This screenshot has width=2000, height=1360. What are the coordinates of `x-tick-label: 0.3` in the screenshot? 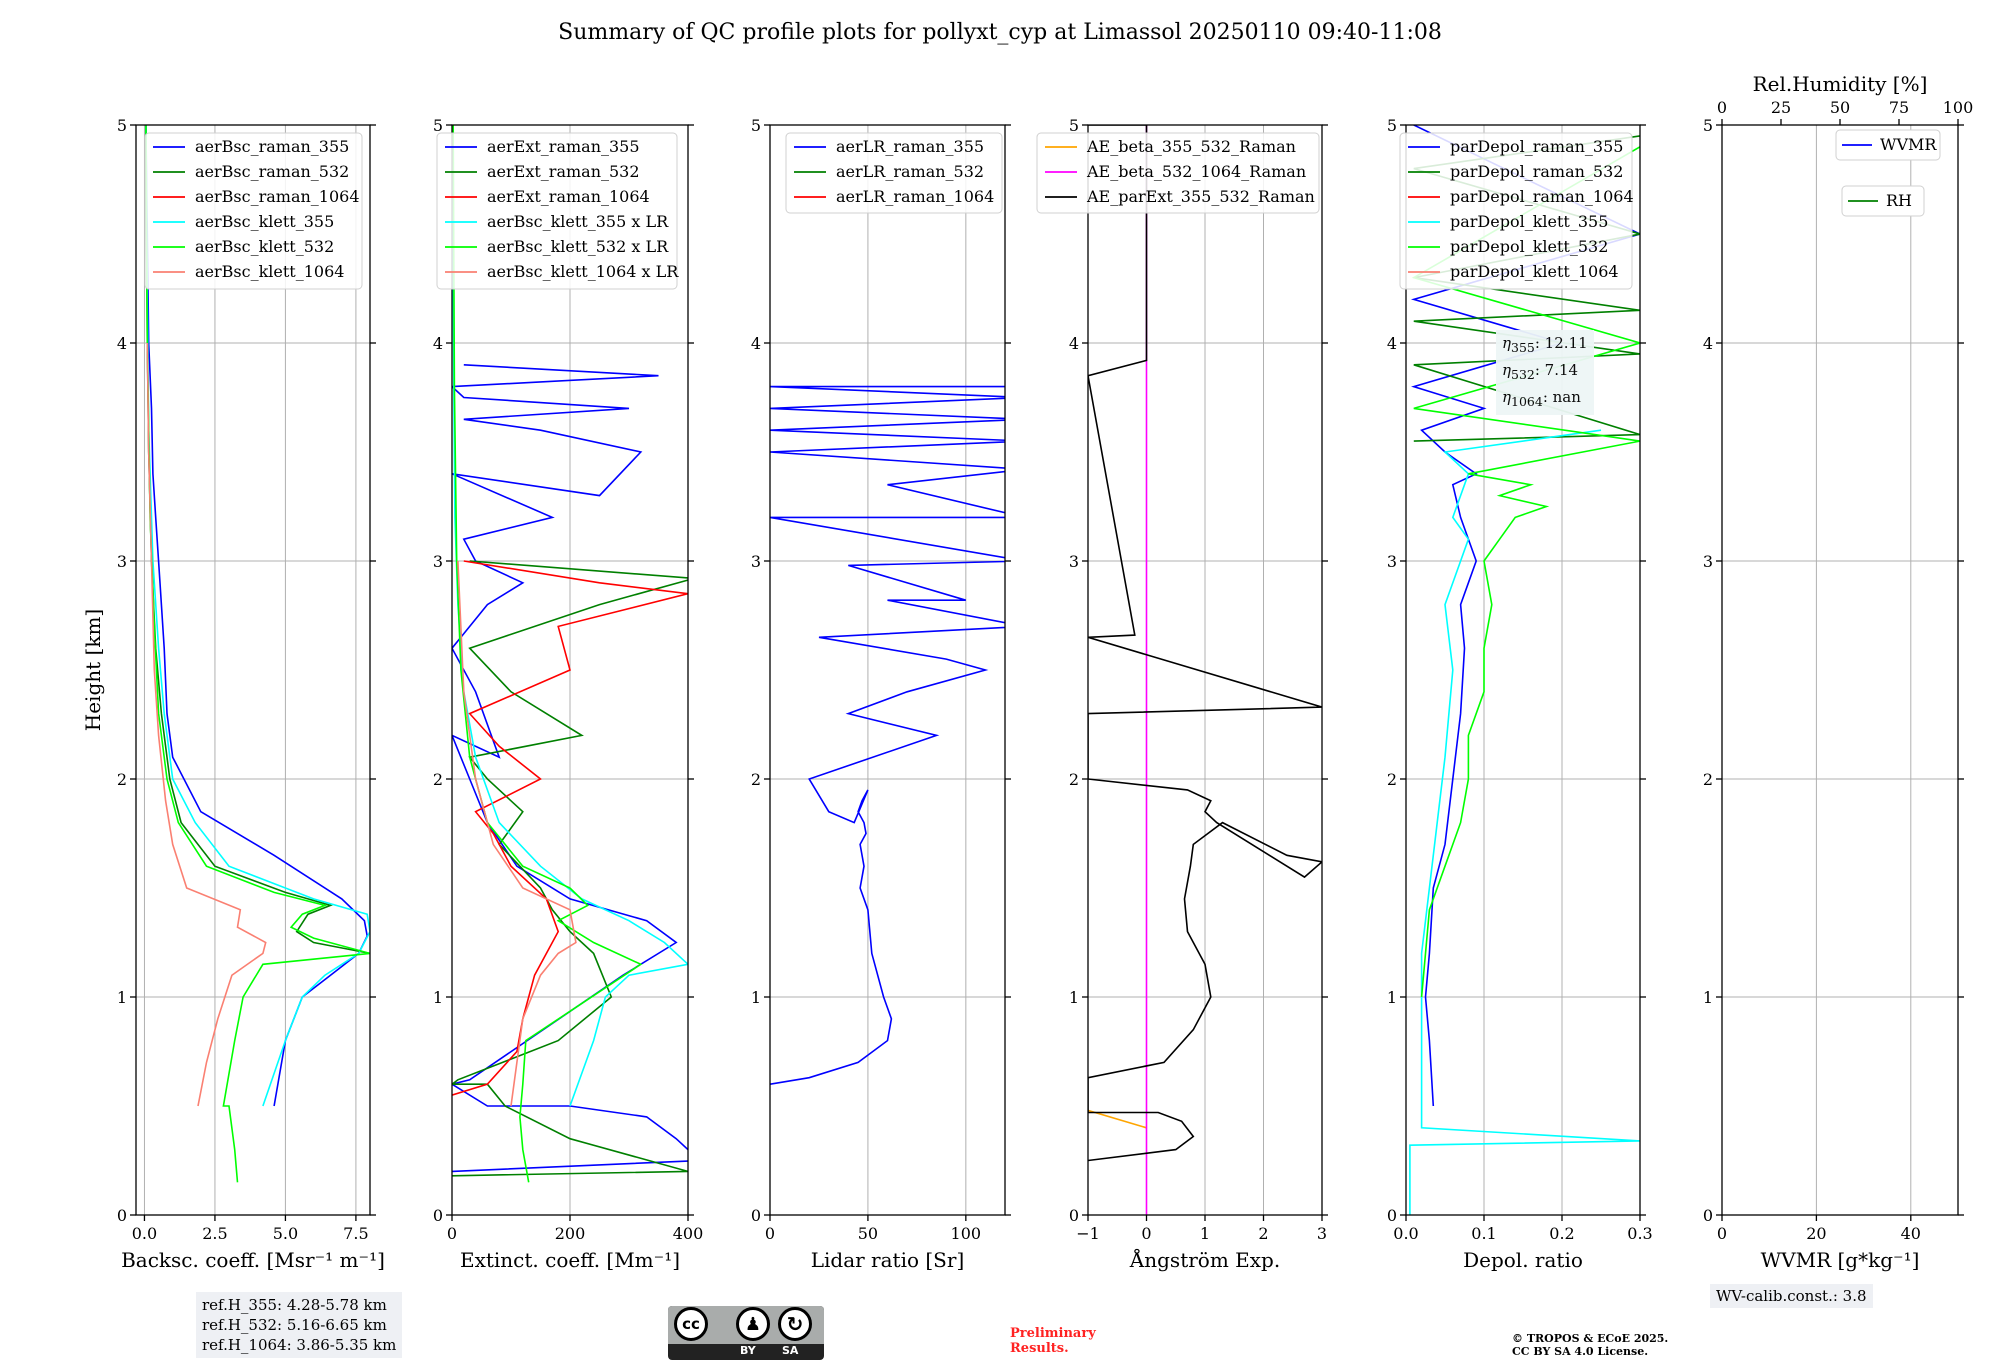 It's located at (1639, 1233).